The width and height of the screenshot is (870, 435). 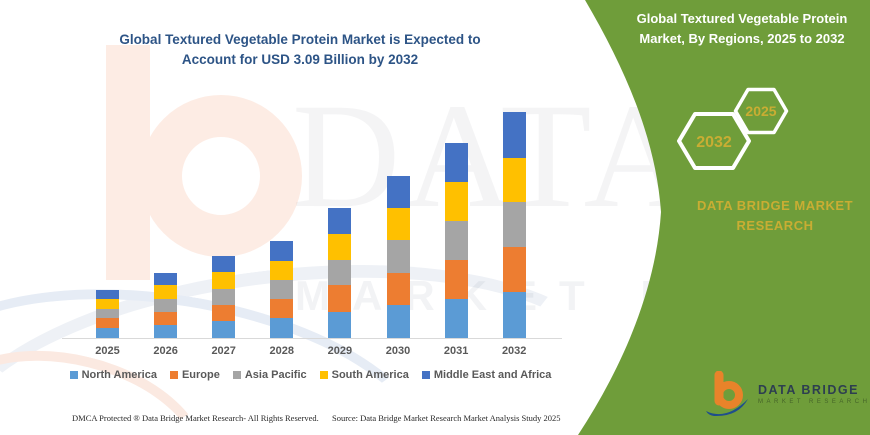 What do you see at coordinates (119, 375) in the screenshot?
I see `legend-label: North America` at bounding box center [119, 375].